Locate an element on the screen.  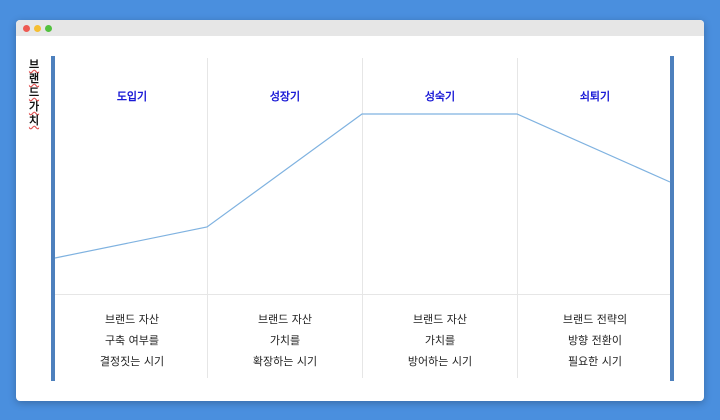
description-line: 구축 여부를 is located at coordinates (132, 340).